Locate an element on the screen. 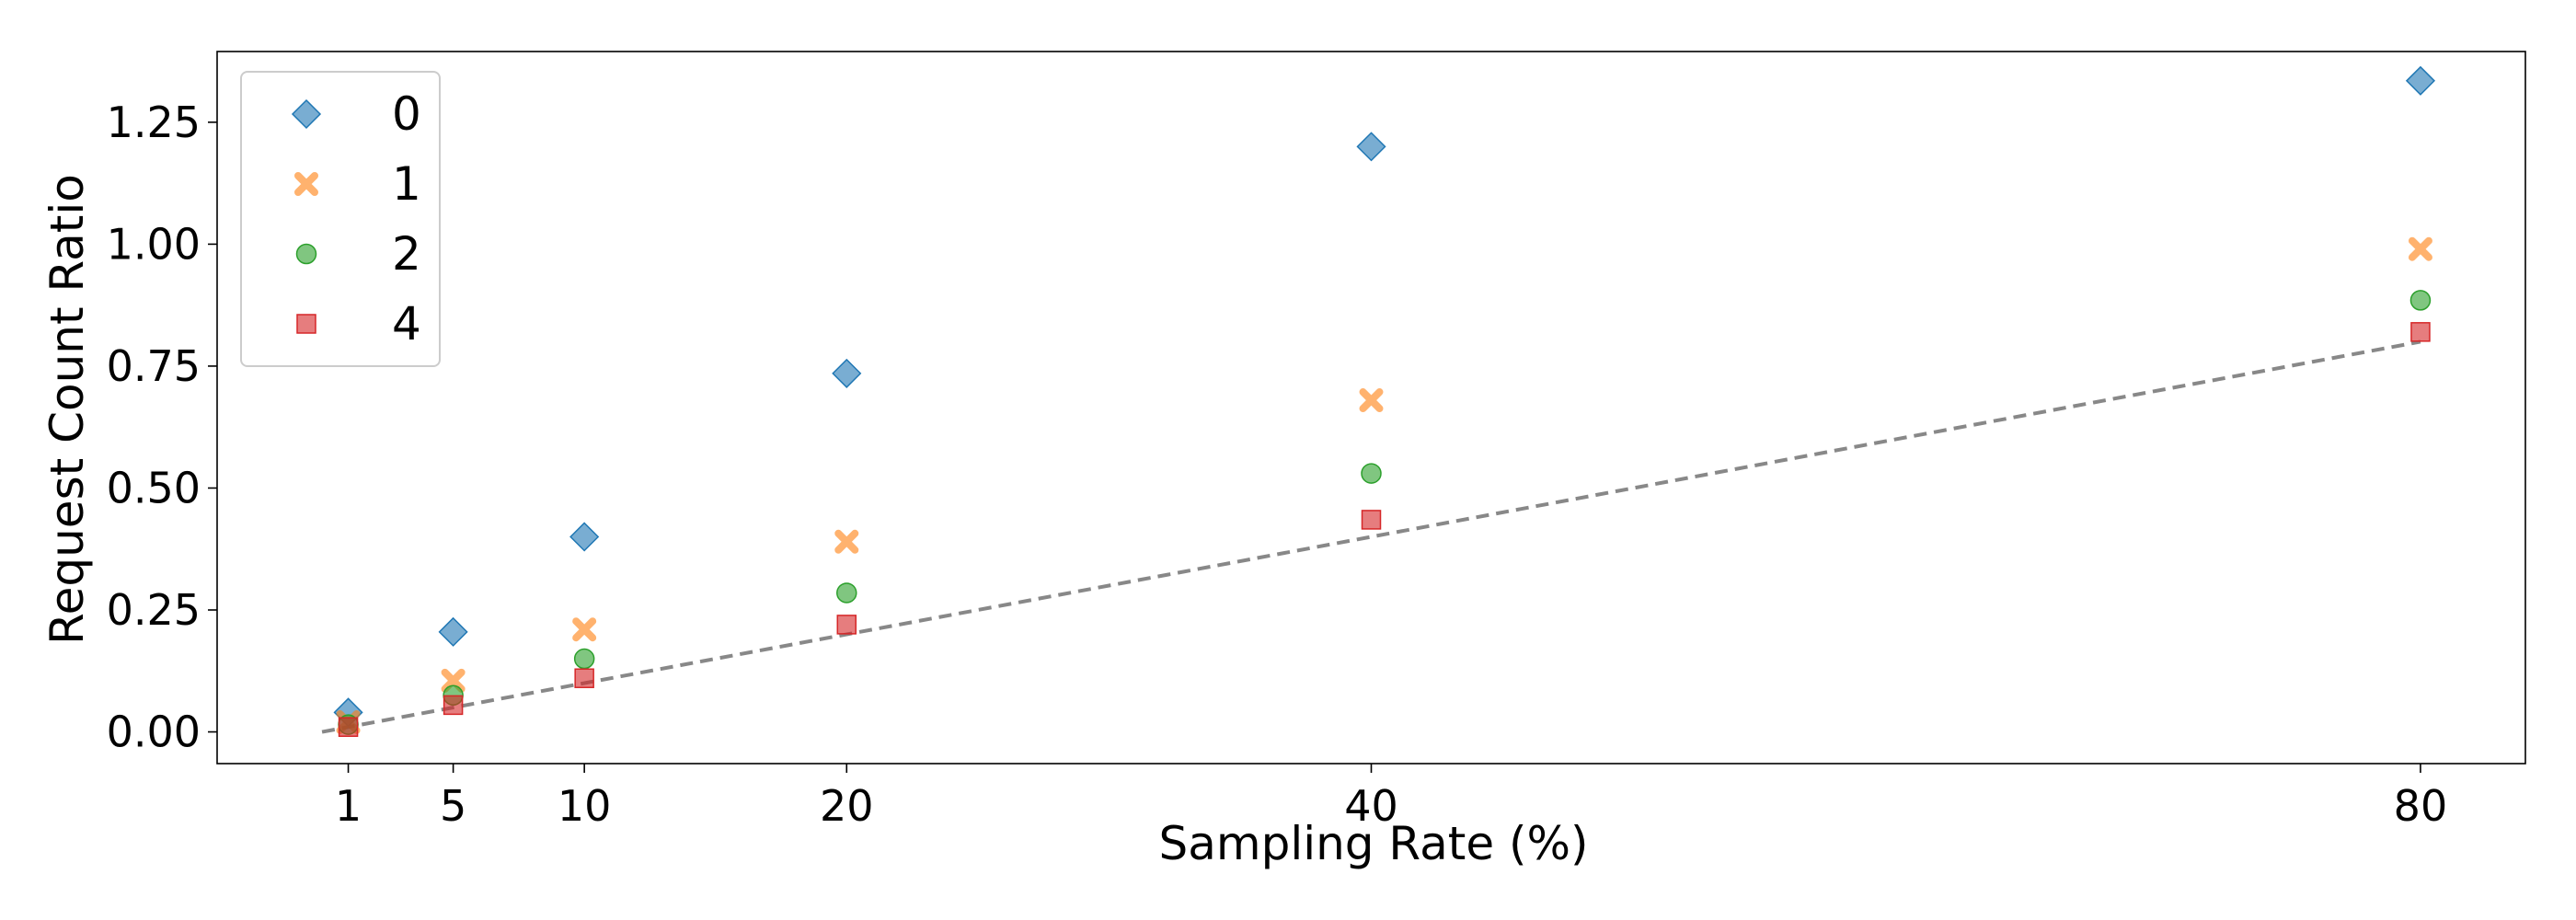 Image resolution: width=2576 pixels, height=920 pixels. x-tick-label: 40 is located at coordinates (1371, 806).